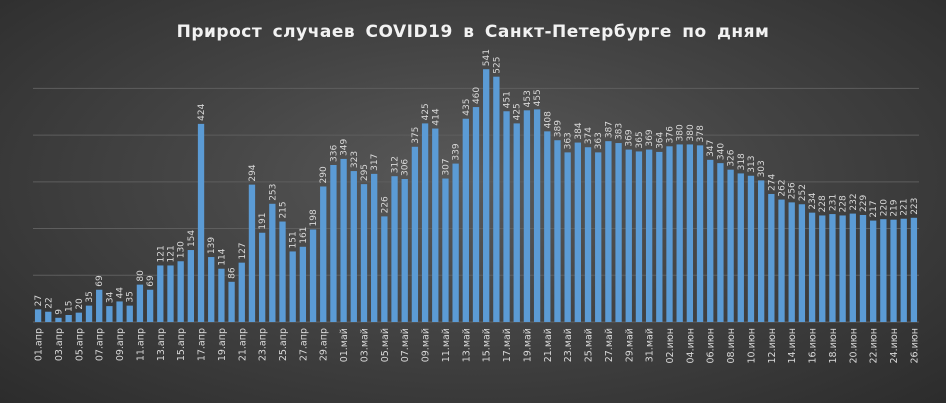  What do you see at coordinates (212, 245) in the screenshot?
I see `data-label: 139` at bounding box center [212, 245].